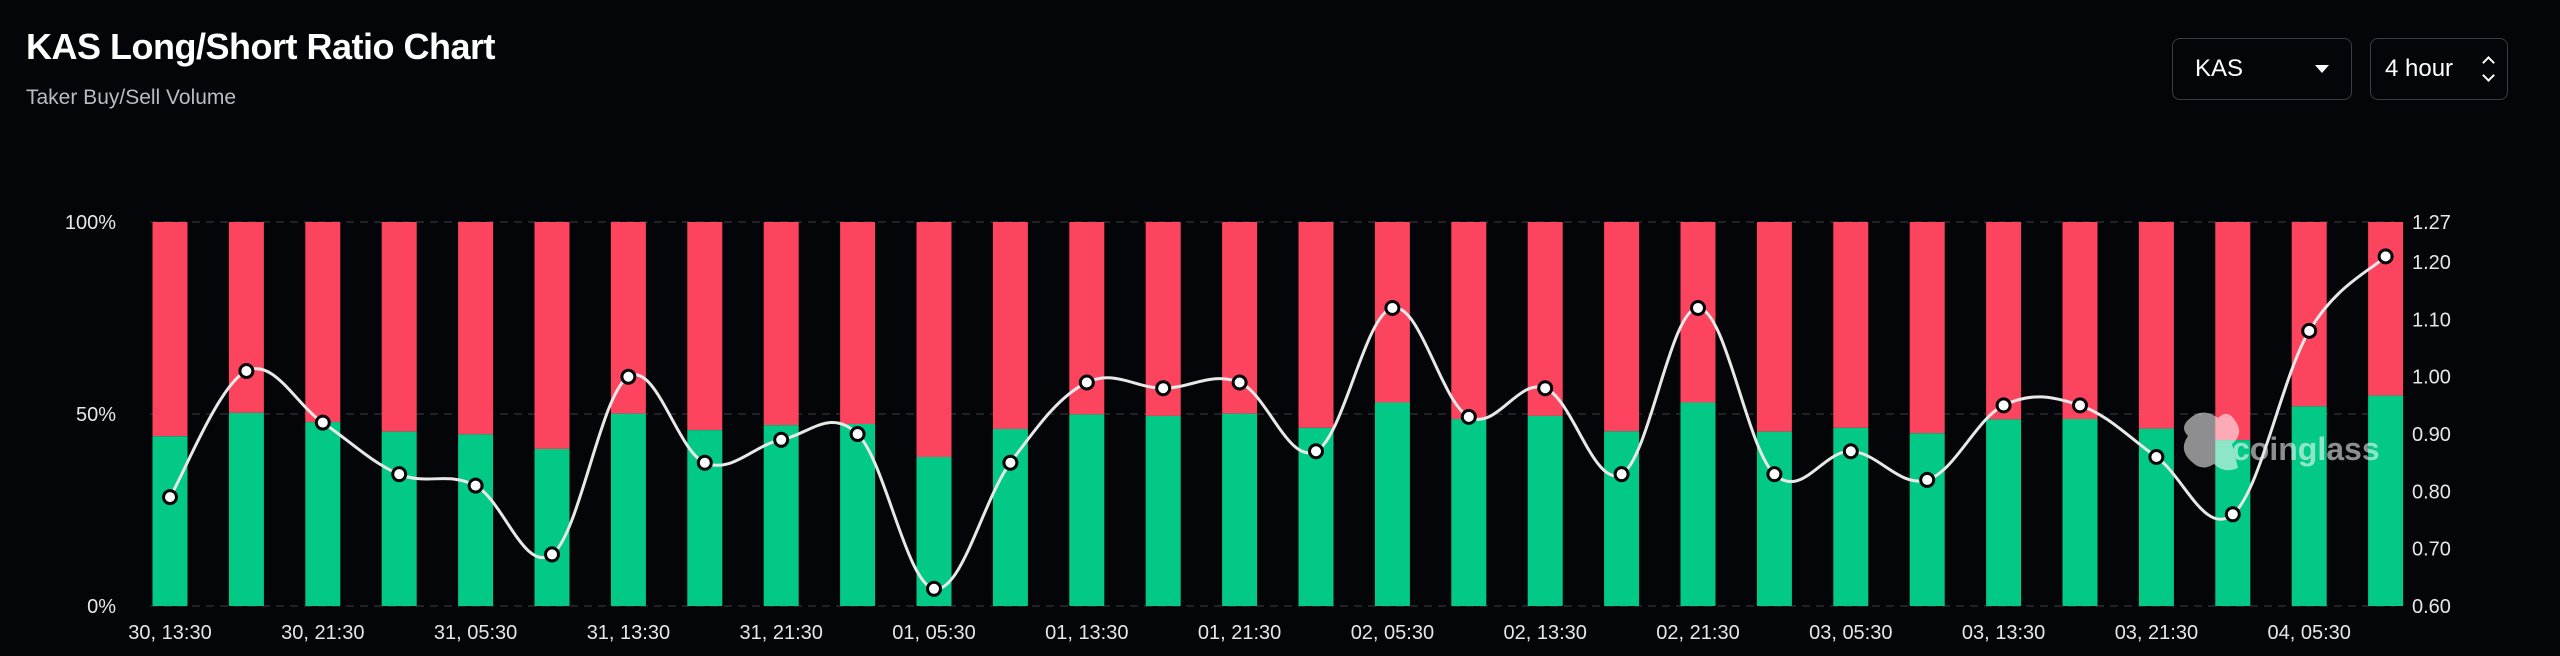 Image resolution: width=2560 pixels, height=656 pixels. What do you see at coordinates (131, 97) in the screenshot?
I see `page-subtitle: Taker Buy/Sell Volume` at bounding box center [131, 97].